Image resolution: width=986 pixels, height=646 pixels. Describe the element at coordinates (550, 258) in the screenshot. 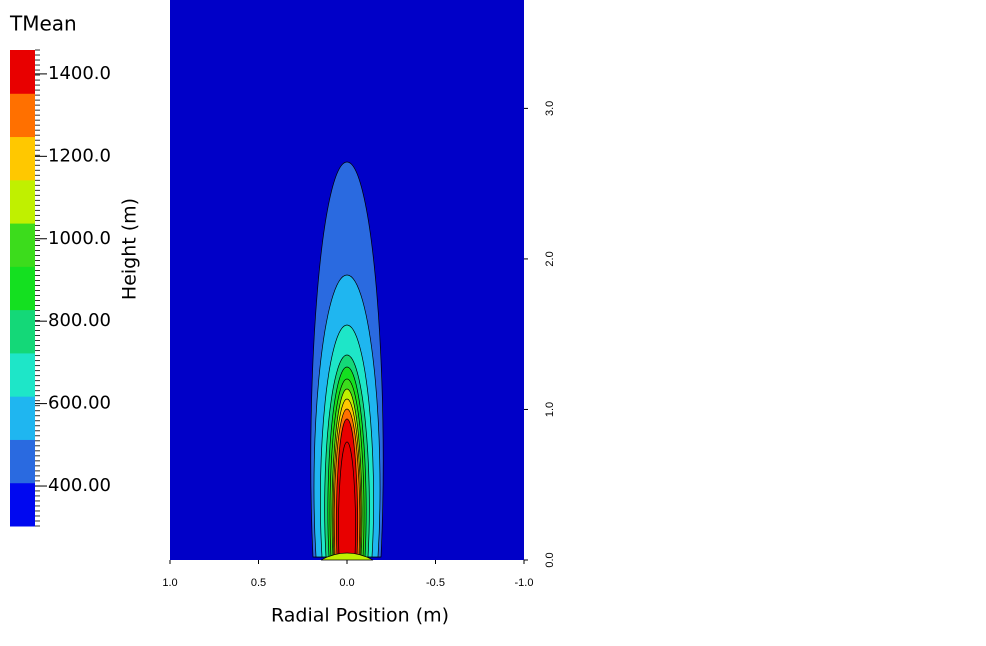

I see `y-tick-label: 2.0` at that location.